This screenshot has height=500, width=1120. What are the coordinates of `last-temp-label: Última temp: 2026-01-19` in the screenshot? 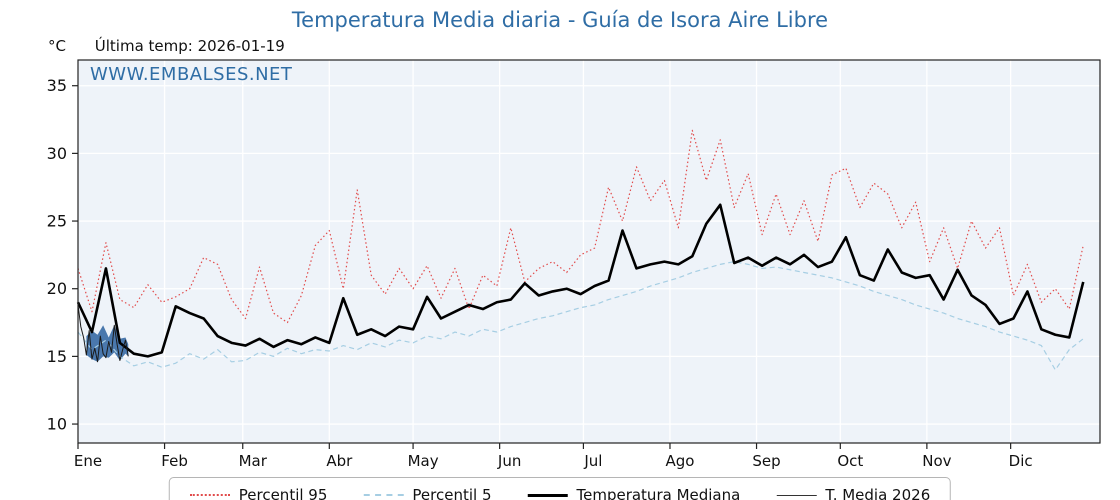 It's located at (189, 46).